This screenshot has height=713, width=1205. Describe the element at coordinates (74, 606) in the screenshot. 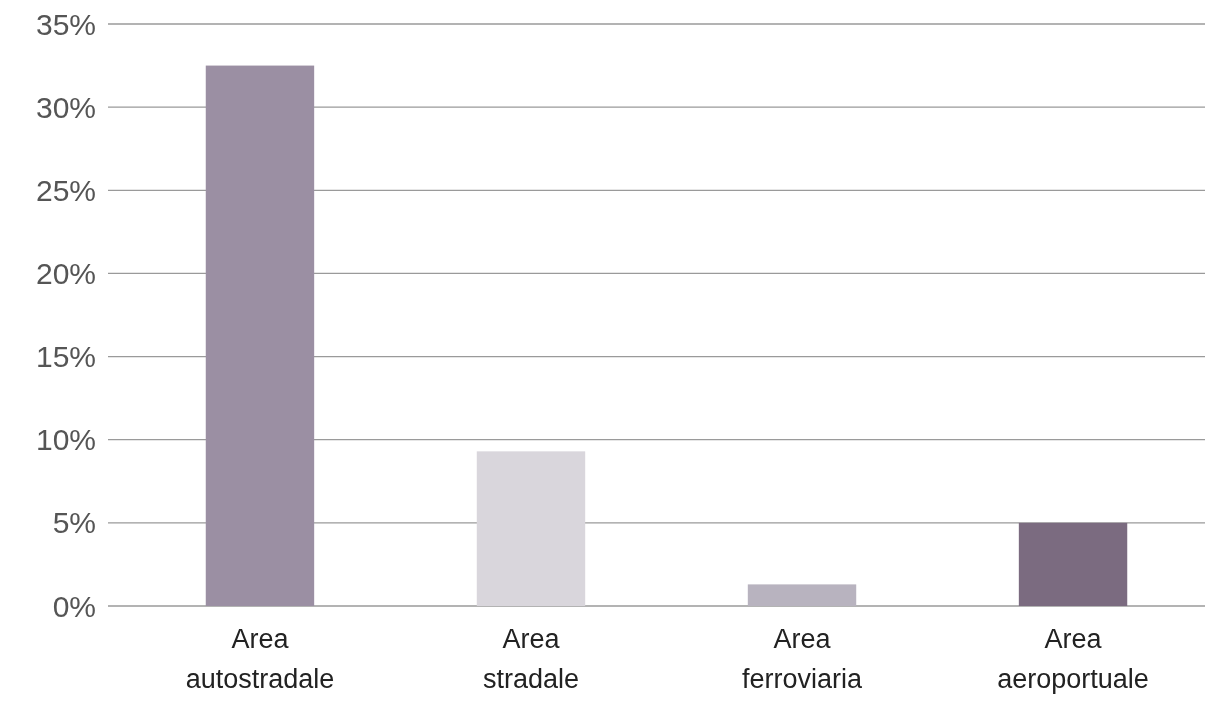

I see `y-tick-label: 0%` at that location.